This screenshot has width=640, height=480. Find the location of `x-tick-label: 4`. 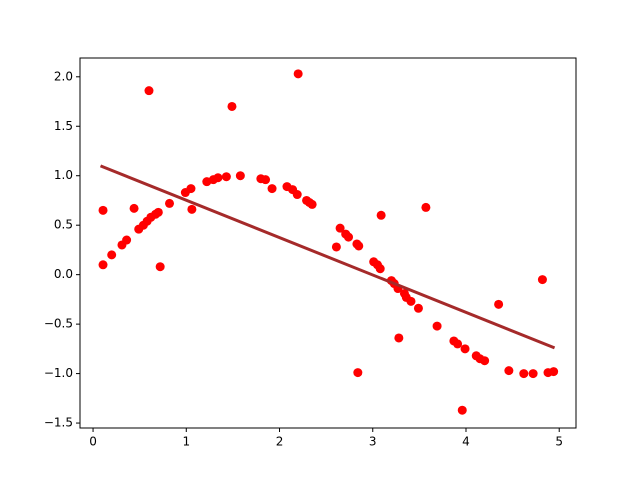

x-tick-label: 4 is located at coordinates (466, 442).